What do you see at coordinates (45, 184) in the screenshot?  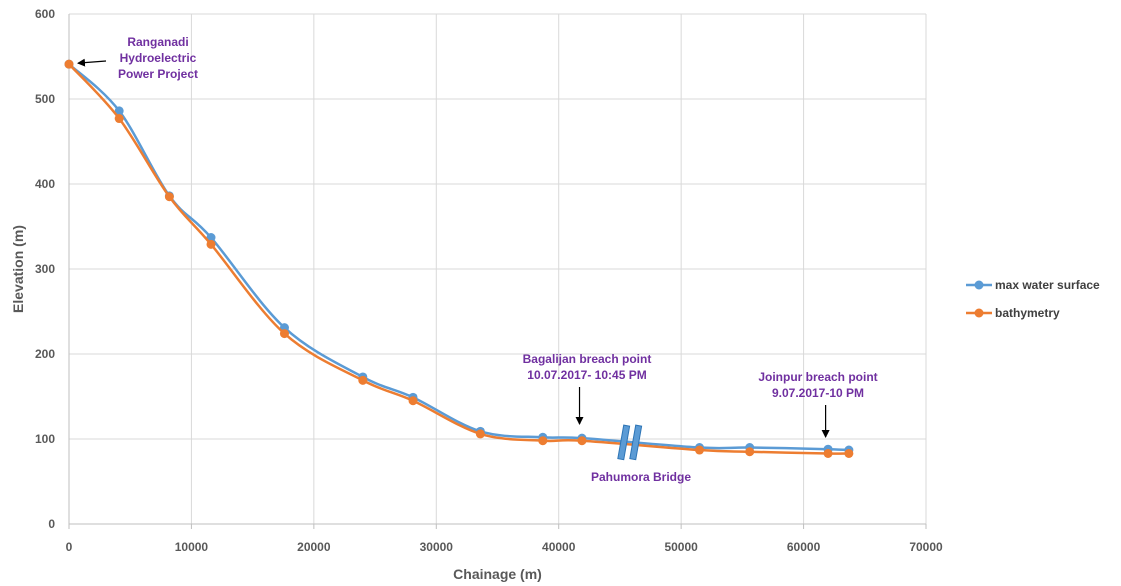 I see `y-tick-label: 400` at bounding box center [45, 184].